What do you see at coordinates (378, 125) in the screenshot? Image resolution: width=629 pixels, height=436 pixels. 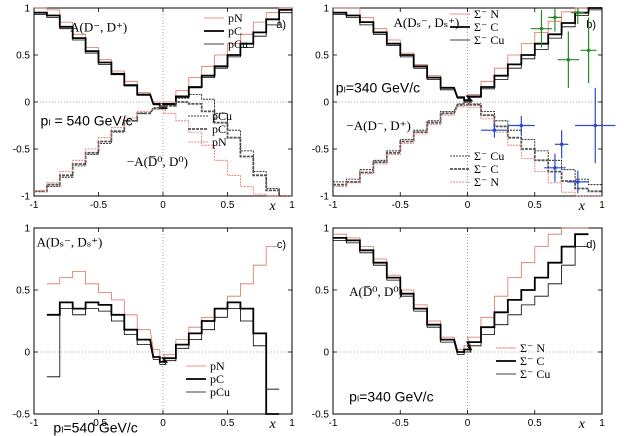 I see `annotation: −A(D⁻, D⁺)` at bounding box center [378, 125].